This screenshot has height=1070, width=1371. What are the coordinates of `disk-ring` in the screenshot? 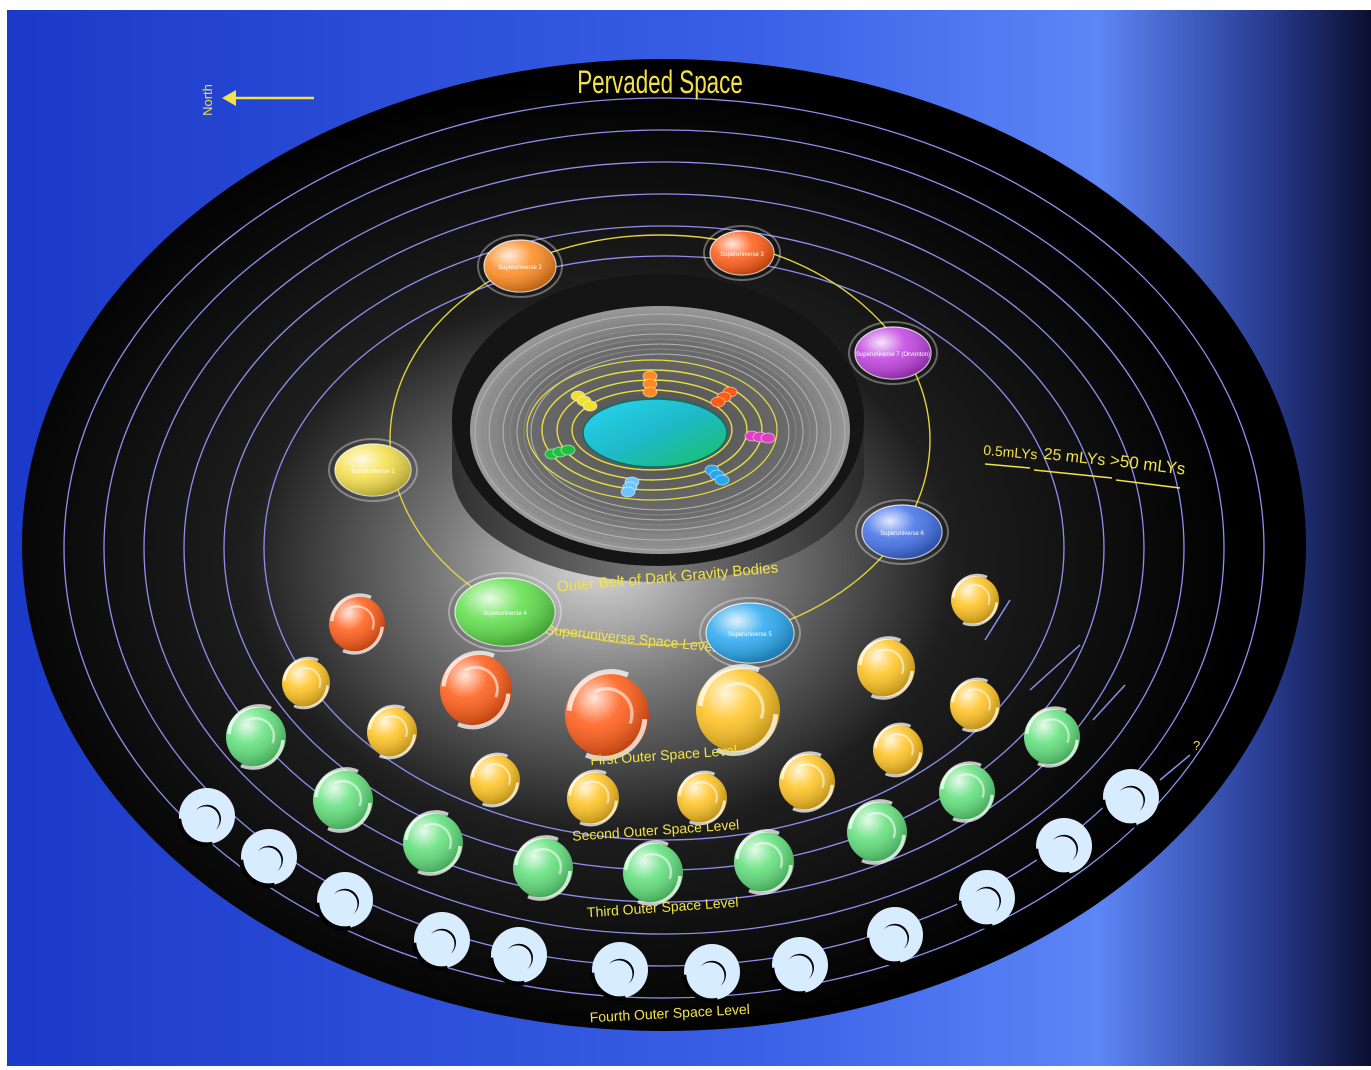 It's located at (660, 432).